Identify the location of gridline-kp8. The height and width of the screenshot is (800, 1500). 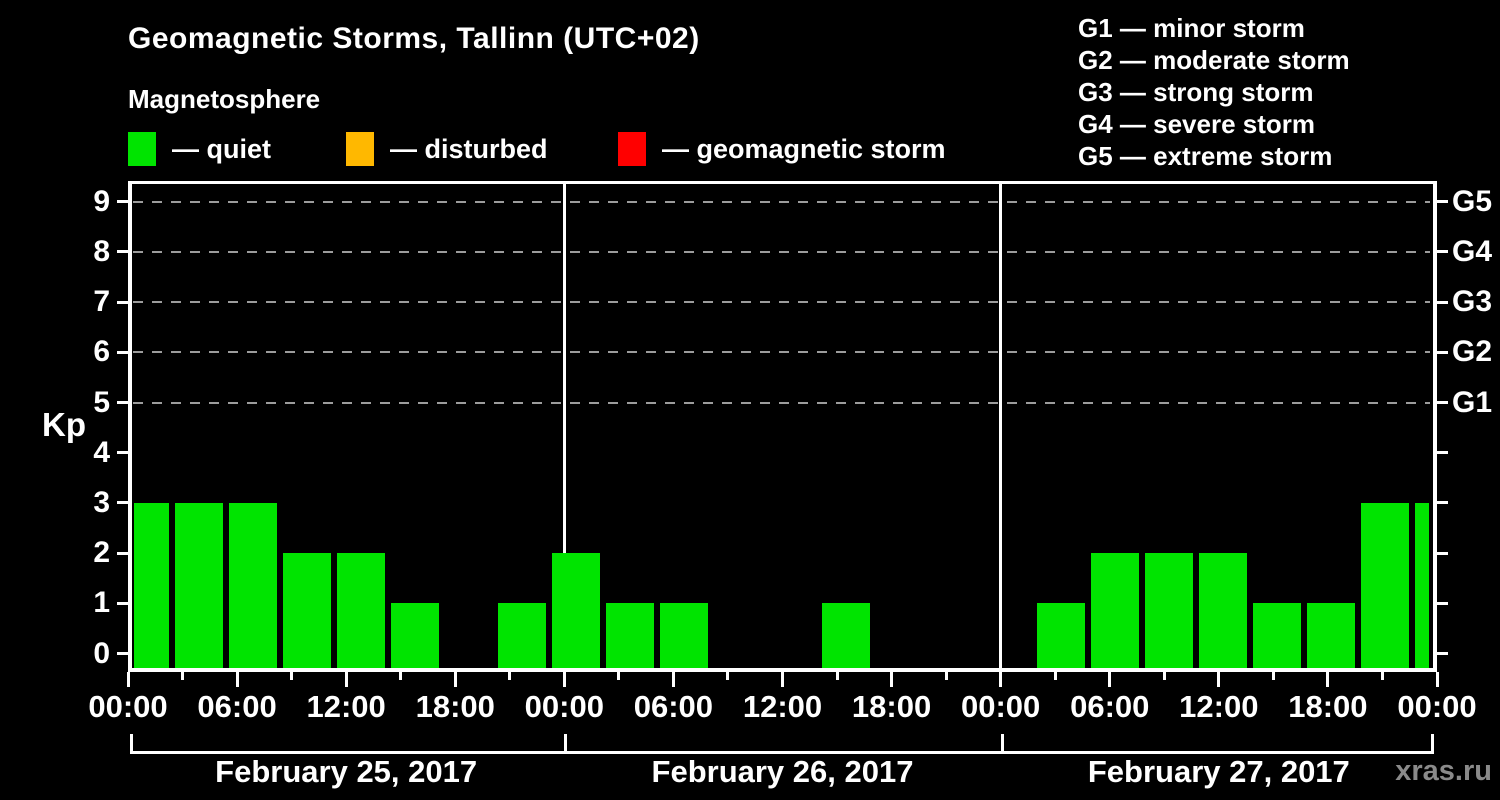
(781, 251).